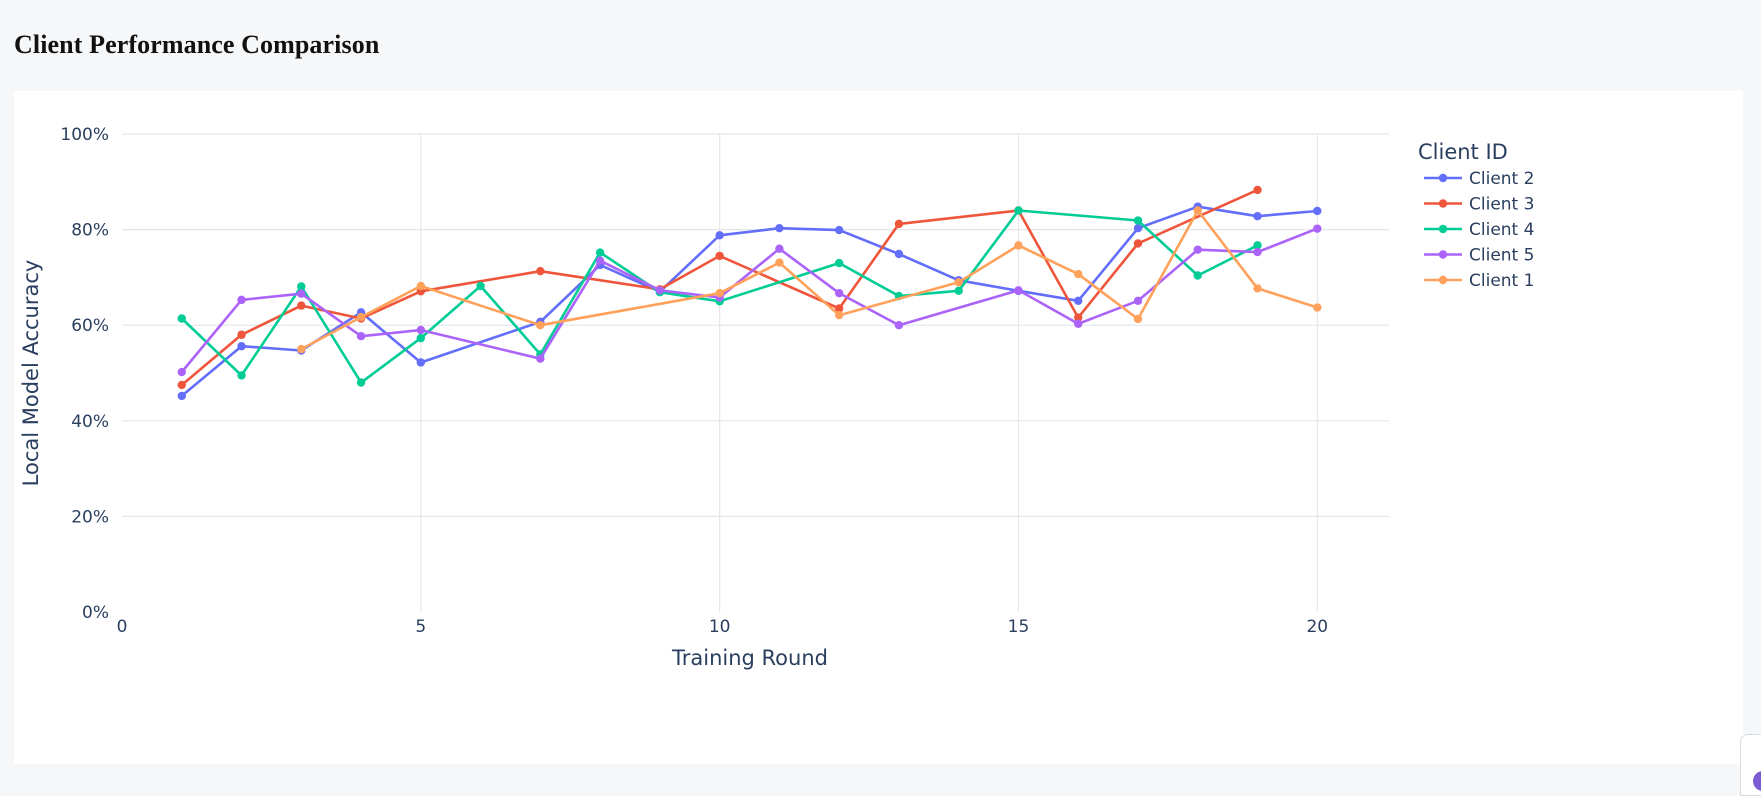 The height and width of the screenshot is (796, 1761). What do you see at coordinates (1501, 281) in the screenshot?
I see `legend-label: Client 1` at bounding box center [1501, 281].